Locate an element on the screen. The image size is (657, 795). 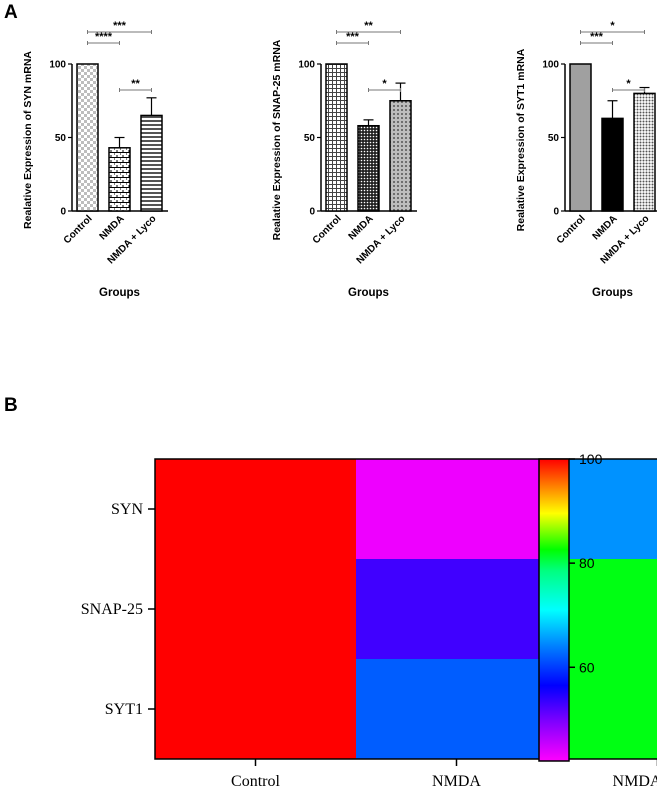
heatmap-col-label: Control is located at coordinates (255, 781).